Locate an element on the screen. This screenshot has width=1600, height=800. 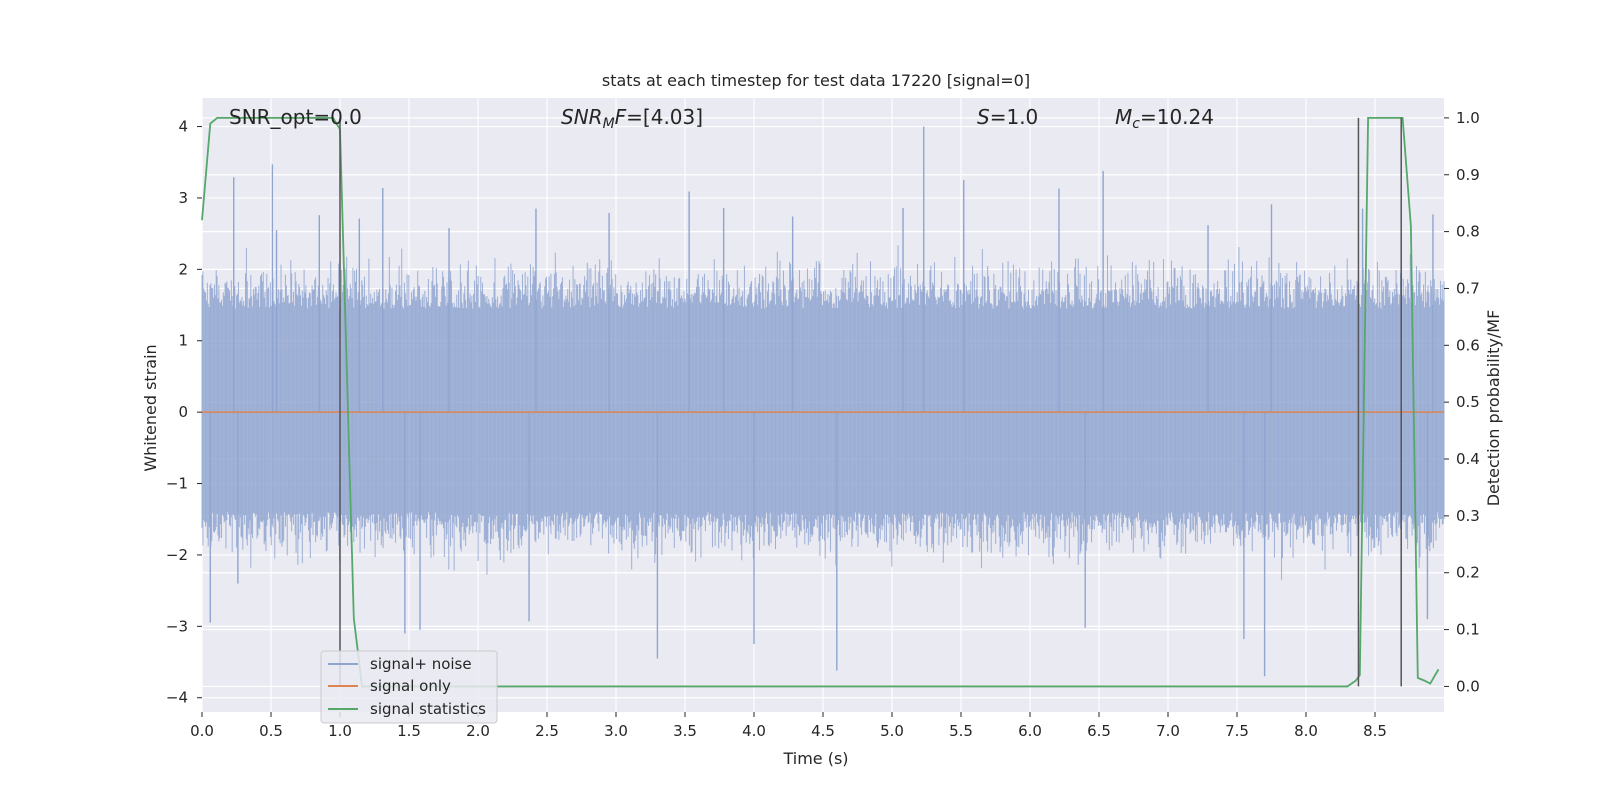
annotation-s: S=1.0 is located at coordinates (1007, 117).